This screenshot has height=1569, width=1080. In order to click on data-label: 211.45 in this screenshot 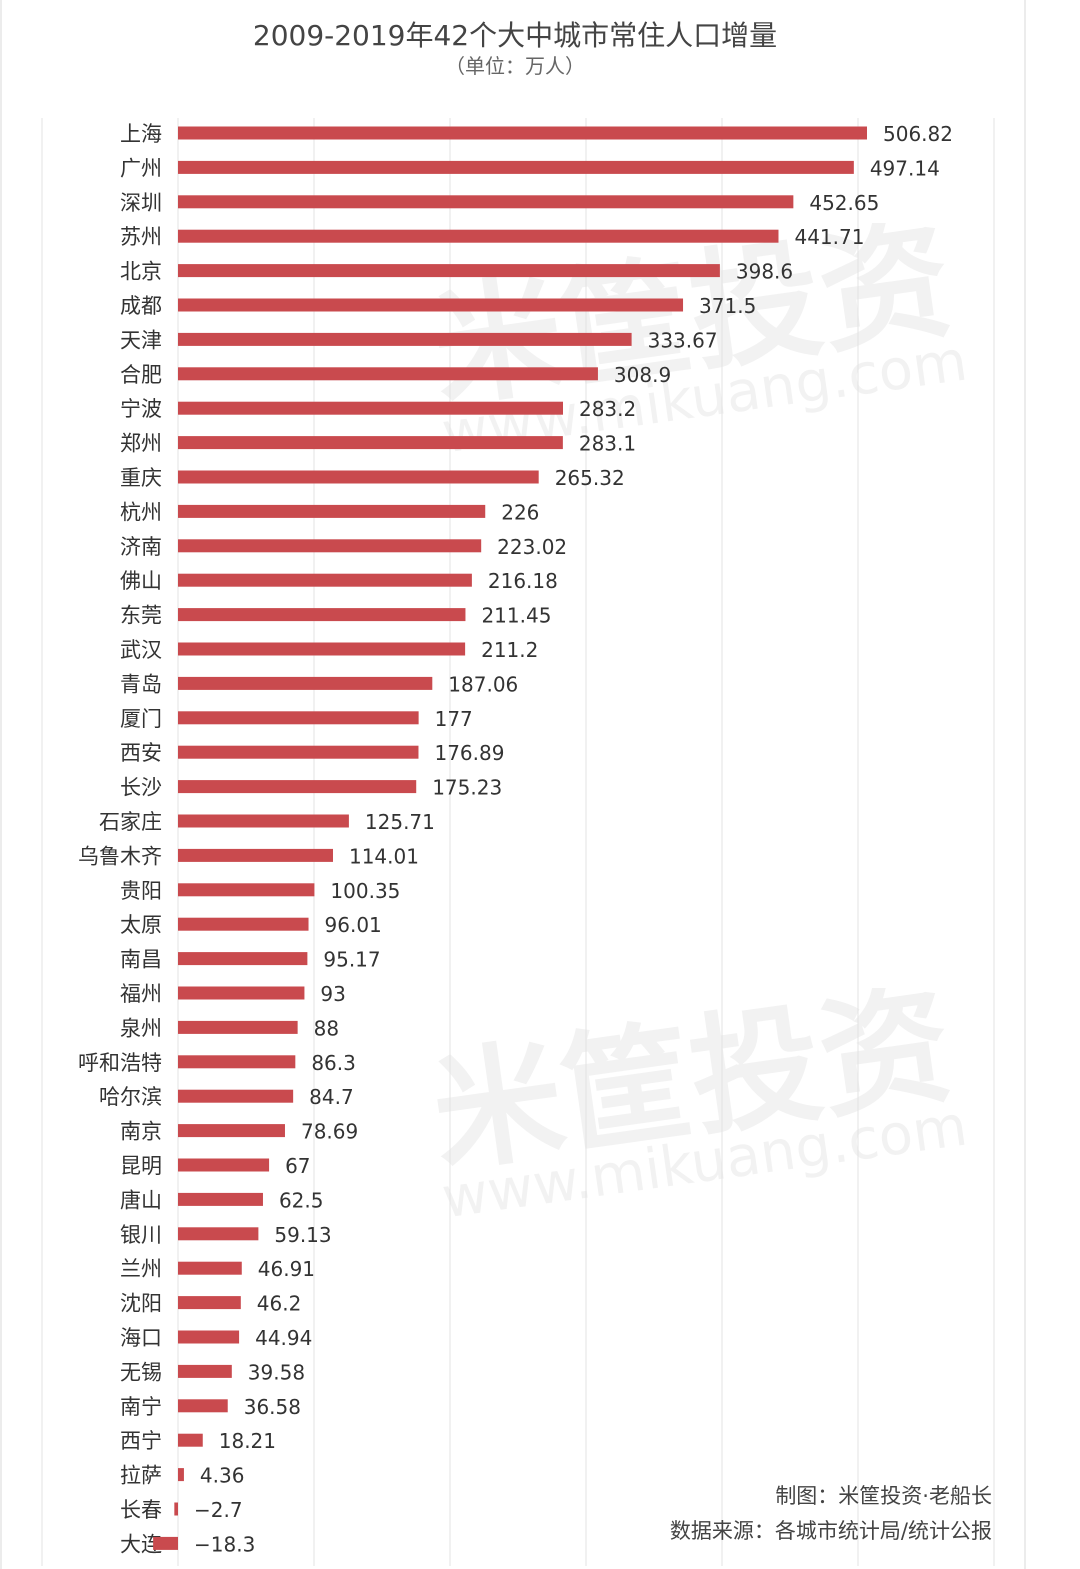, I will do `click(516, 616)`.